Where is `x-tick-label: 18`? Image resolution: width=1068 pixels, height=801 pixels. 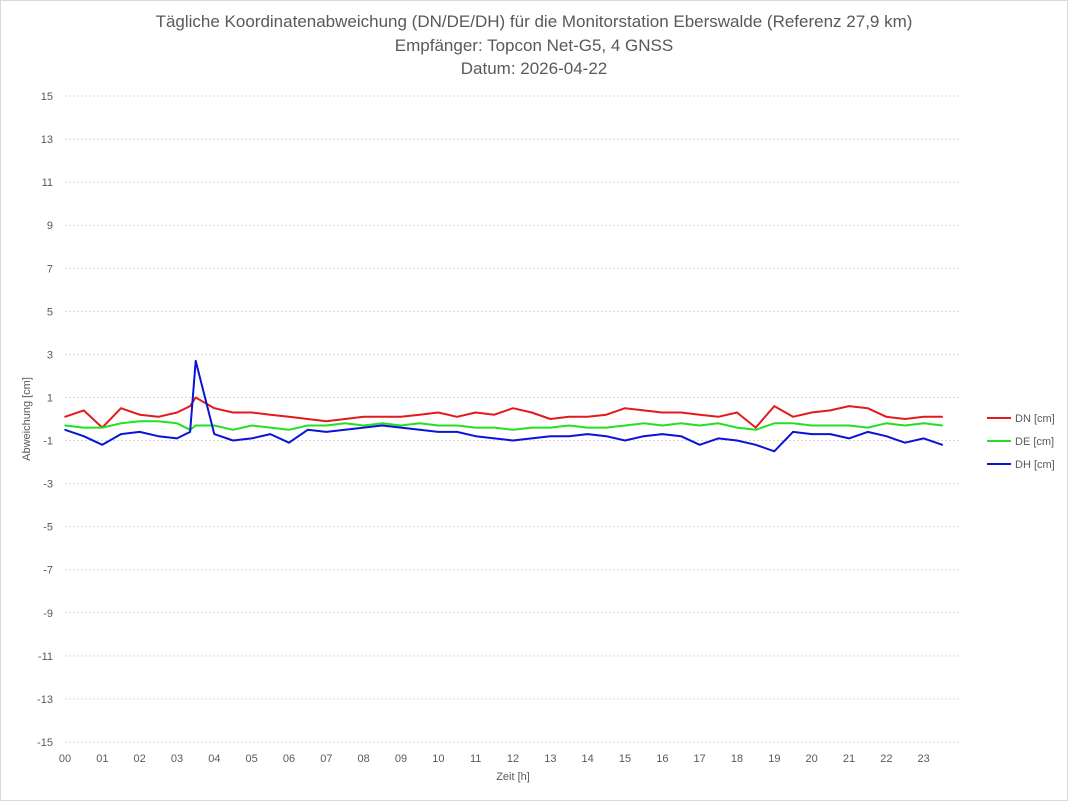
x-tick-label: 18 is located at coordinates (737, 759).